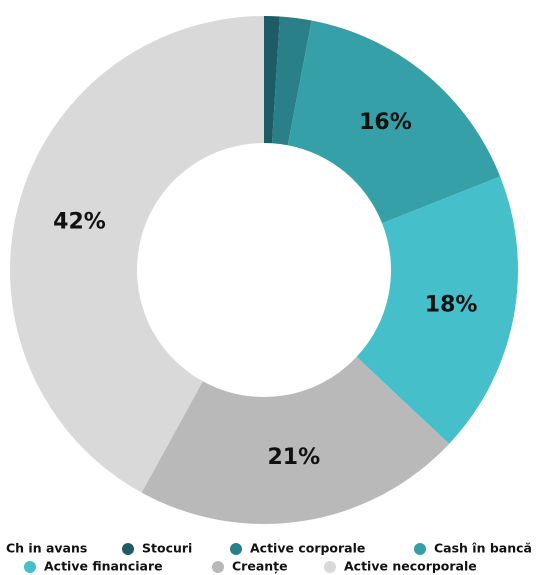  I want to click on data-label: 18%, so click(451, 305).